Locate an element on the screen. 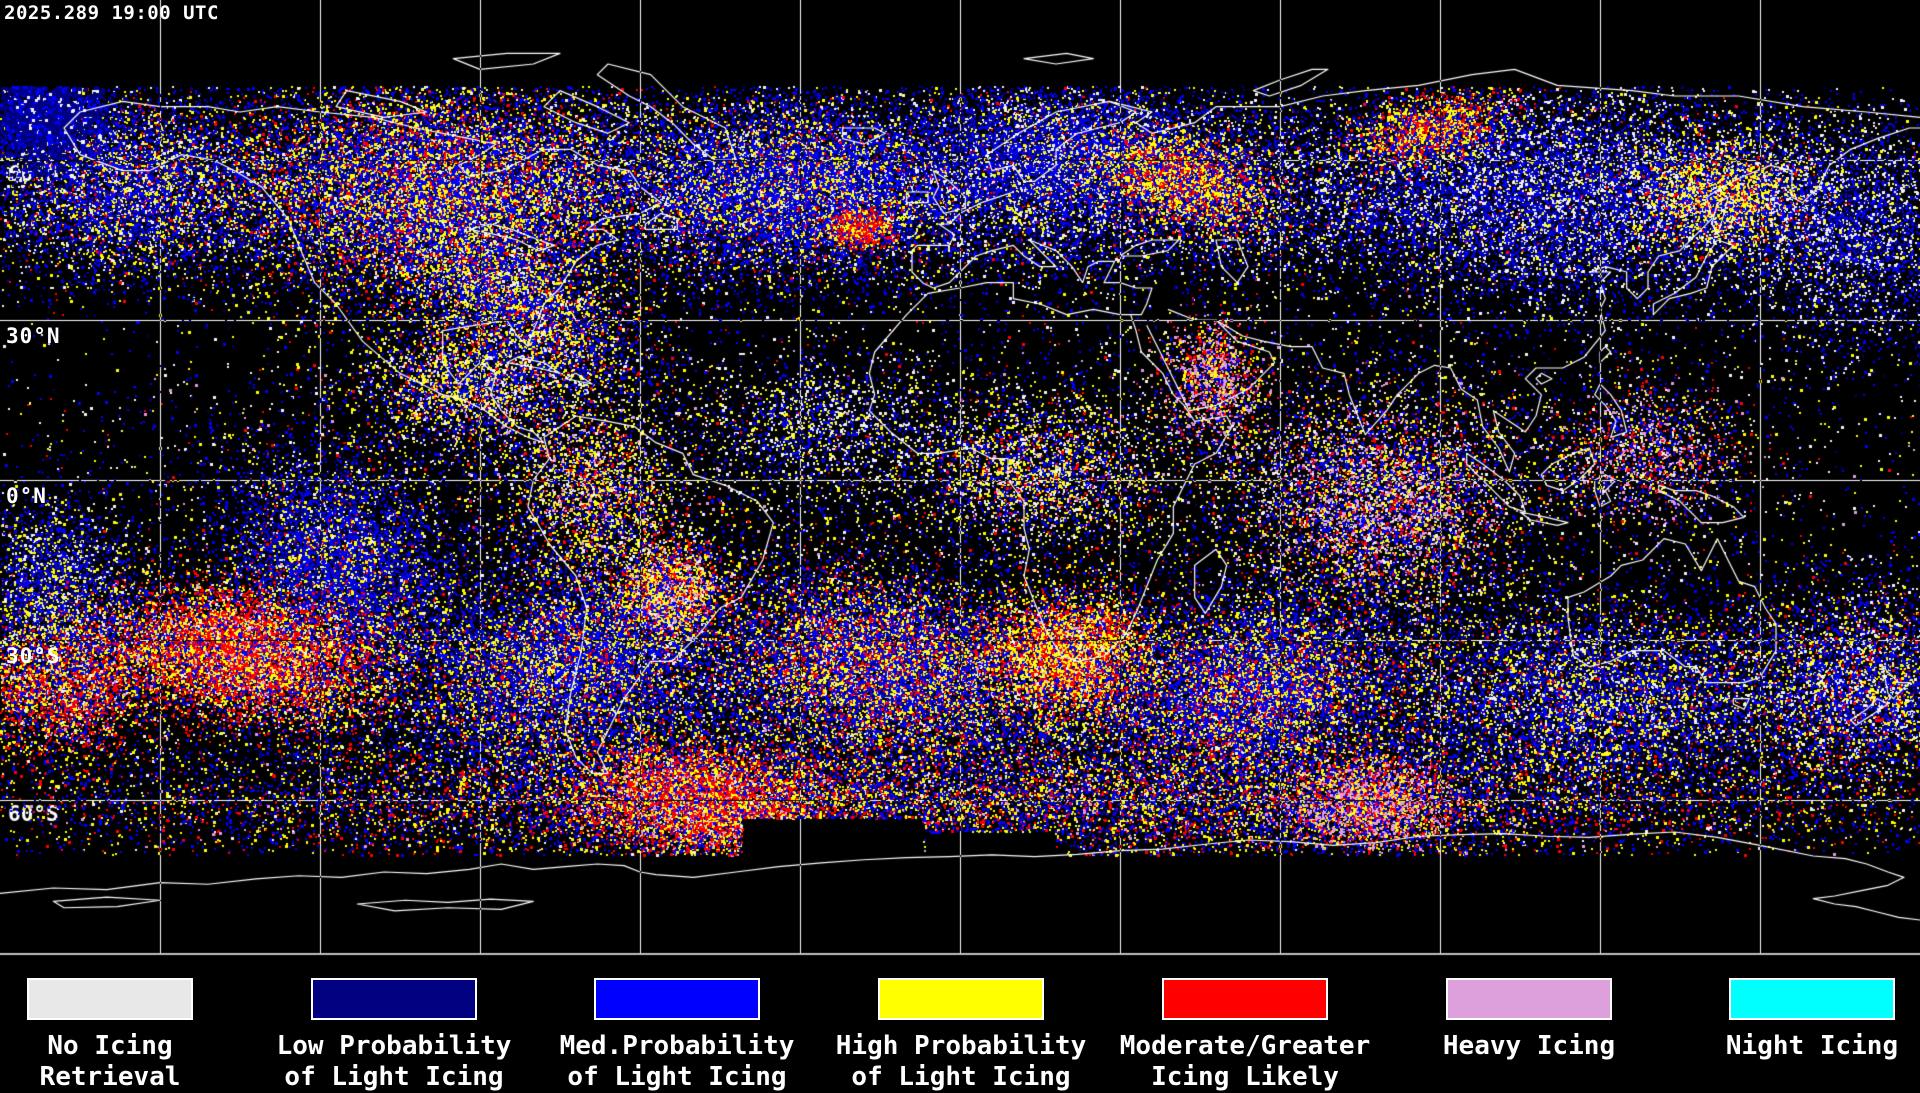 The height and width of the screenshot is (1093, 1920). legend-label-line2: Icing Likely is located at coordinates (1245, 1077).